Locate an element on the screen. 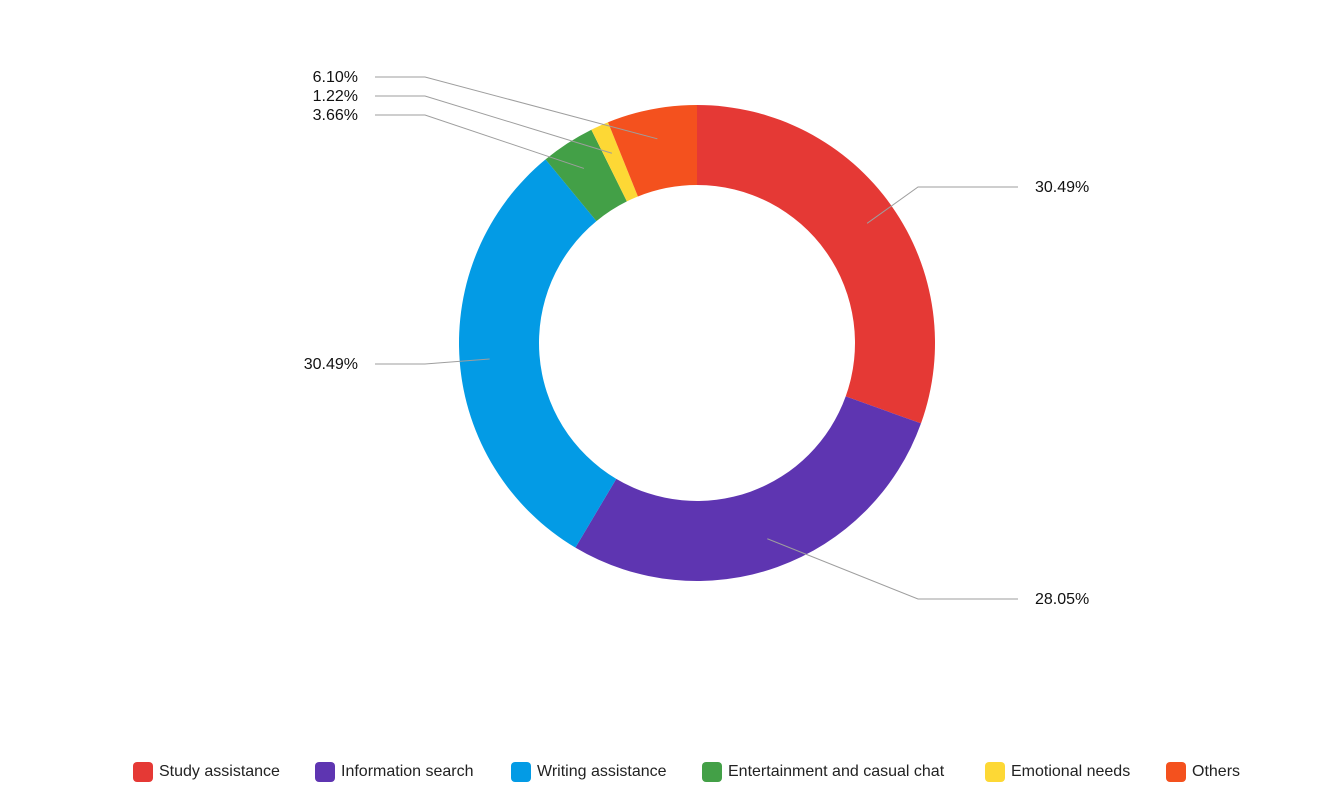 This screenshot has width=1343, height=800. leader-line-emotional-needs is located at coordinates (494, 124).